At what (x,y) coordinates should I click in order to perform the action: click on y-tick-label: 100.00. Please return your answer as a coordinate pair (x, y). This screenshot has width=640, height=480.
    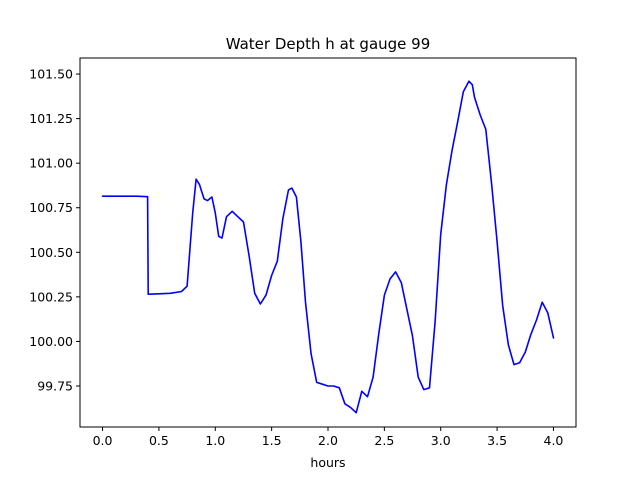
    Looking at the image, I should click on (51, 341).